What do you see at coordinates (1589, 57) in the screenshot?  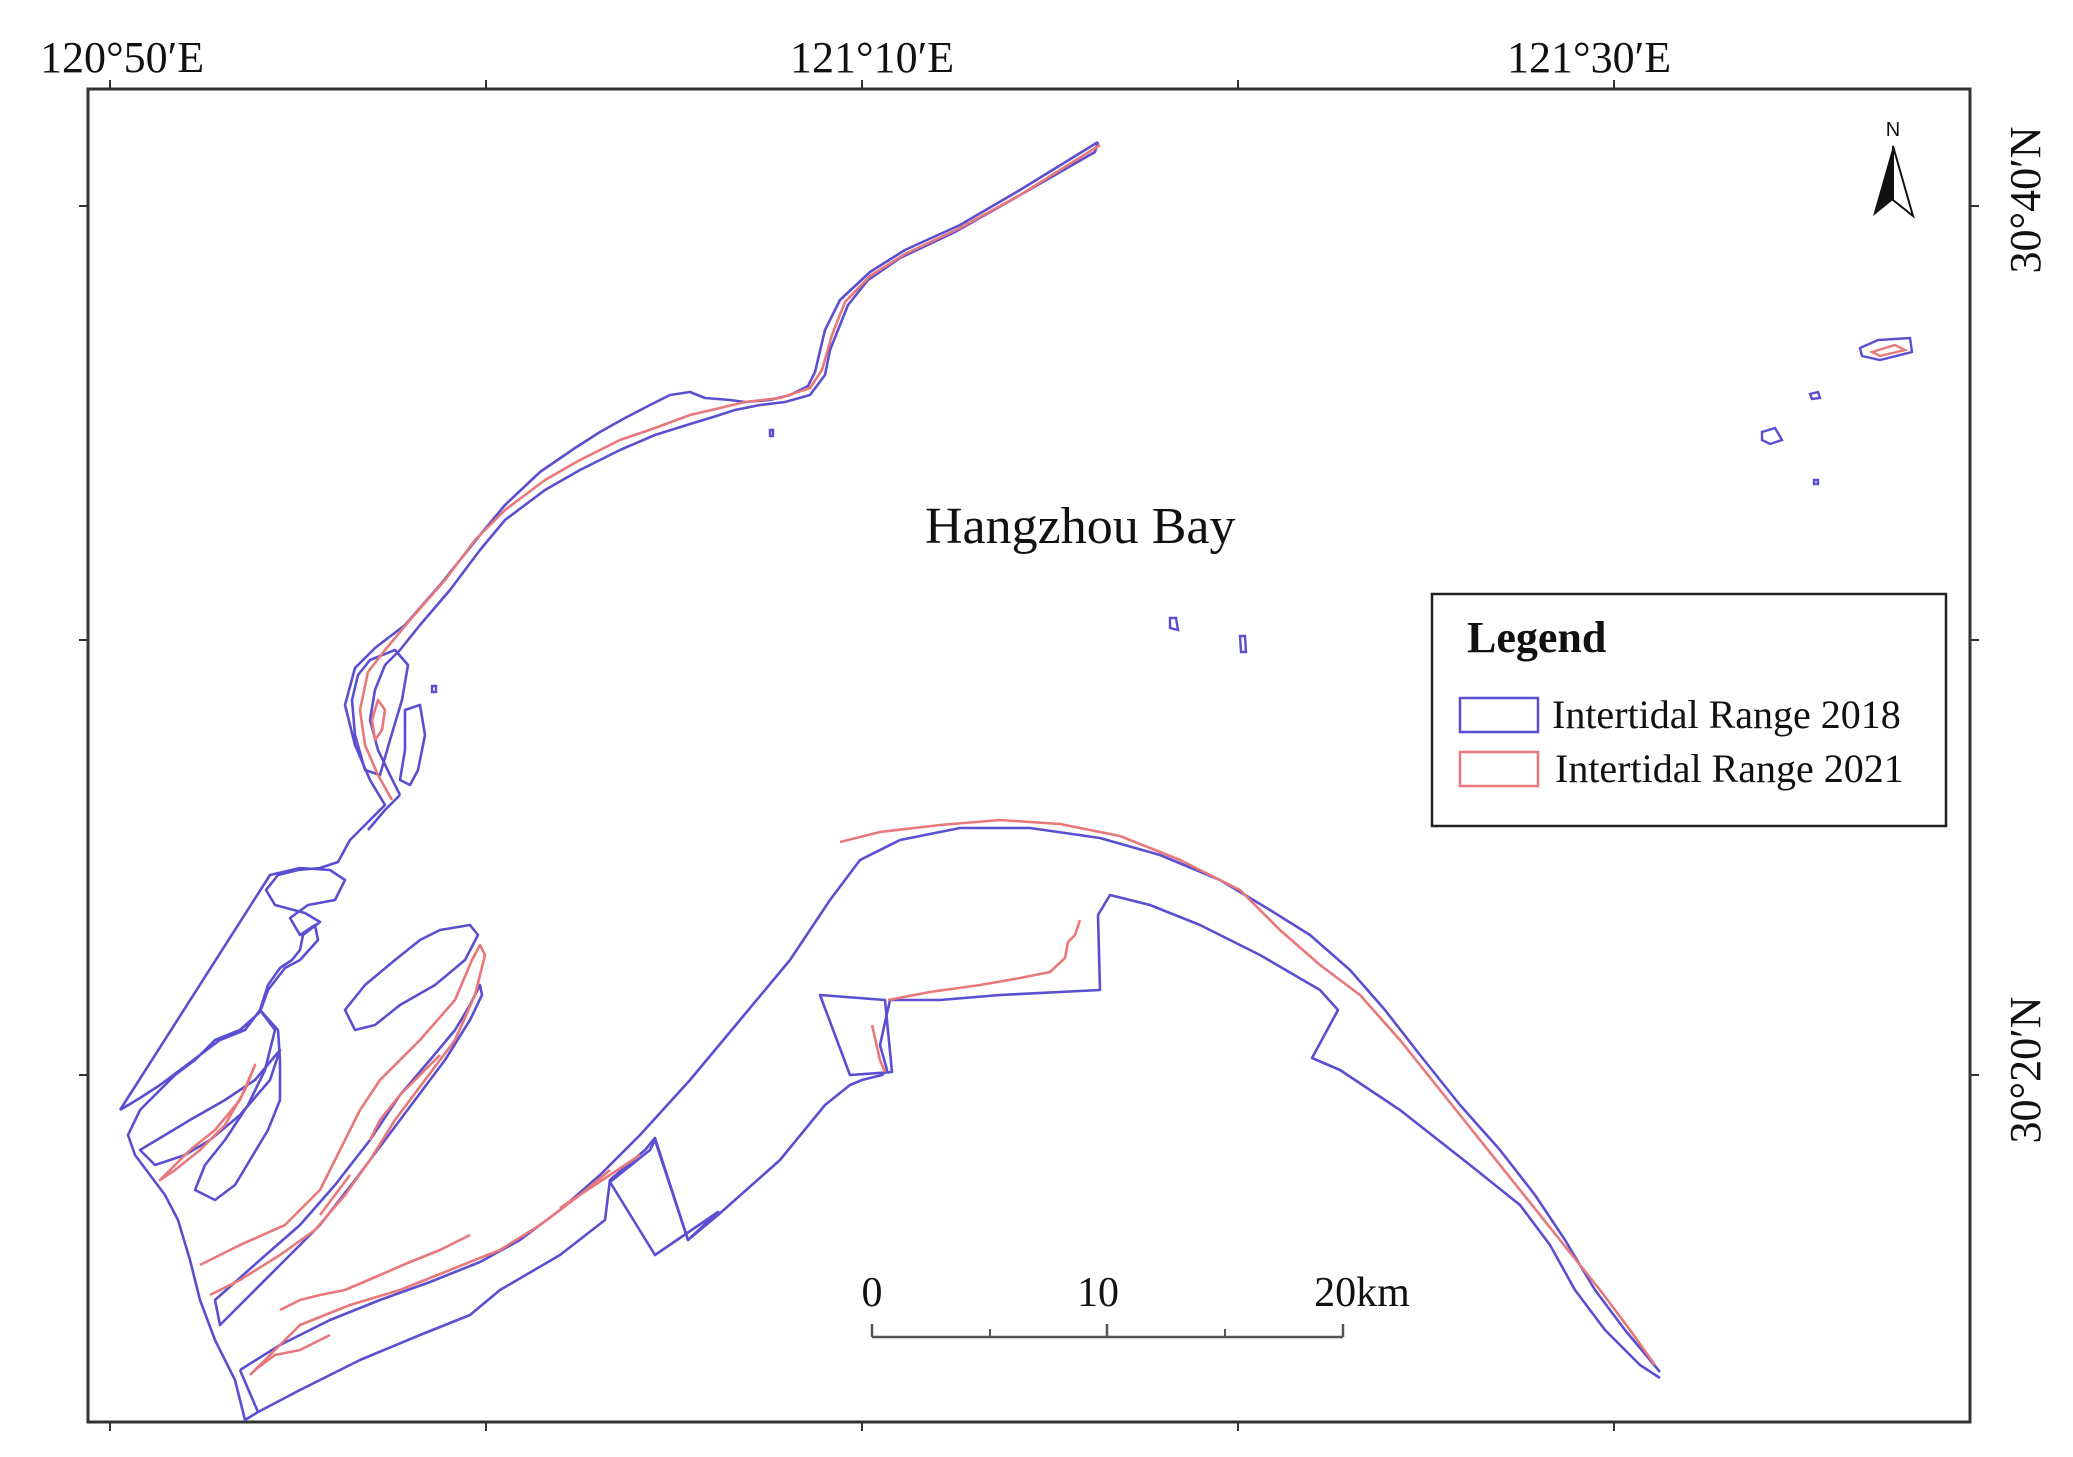 I see `lon-label-3: 121°30′E` at bounding box center [1589, 57].